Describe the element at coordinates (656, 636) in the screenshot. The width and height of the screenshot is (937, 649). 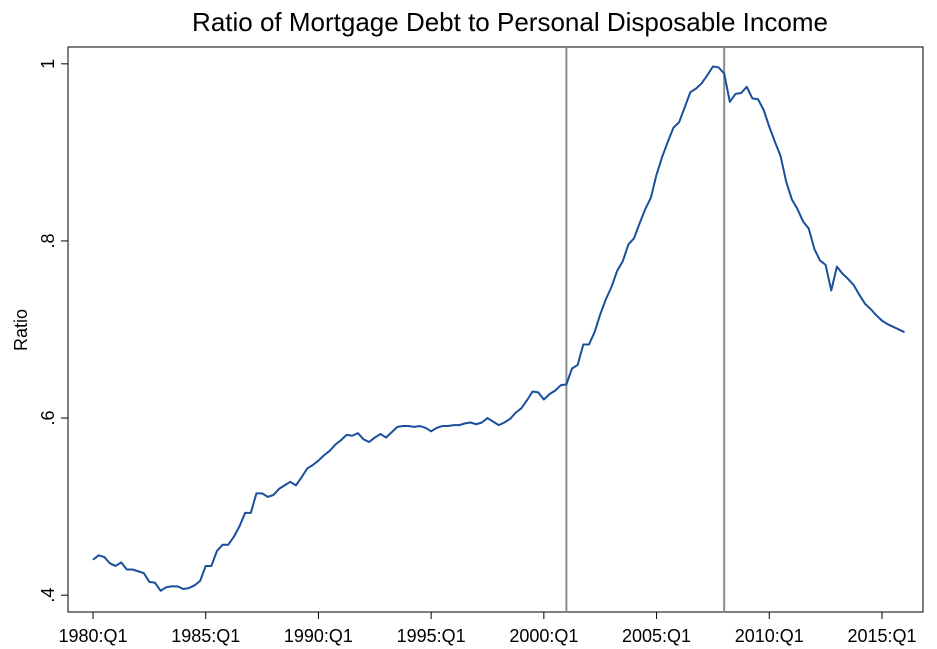
I see `x-tick-label: 2005:Q1` at that location.